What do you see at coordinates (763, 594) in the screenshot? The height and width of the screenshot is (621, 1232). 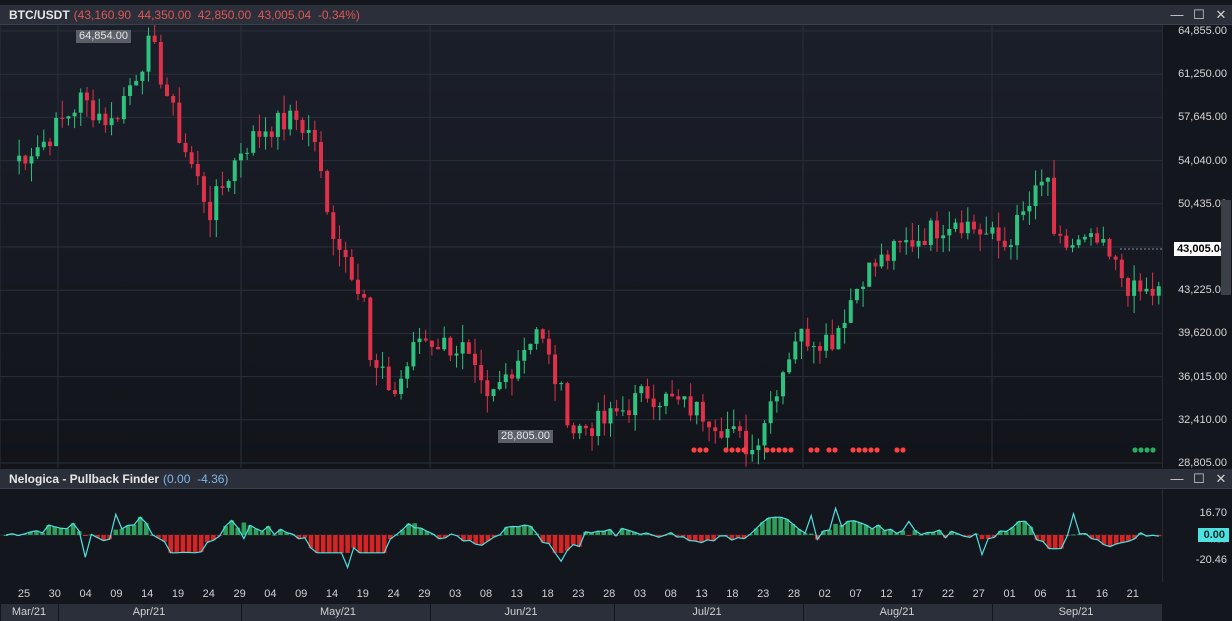 I see `date-tick-label: 23` at bounding box center [763, 594].